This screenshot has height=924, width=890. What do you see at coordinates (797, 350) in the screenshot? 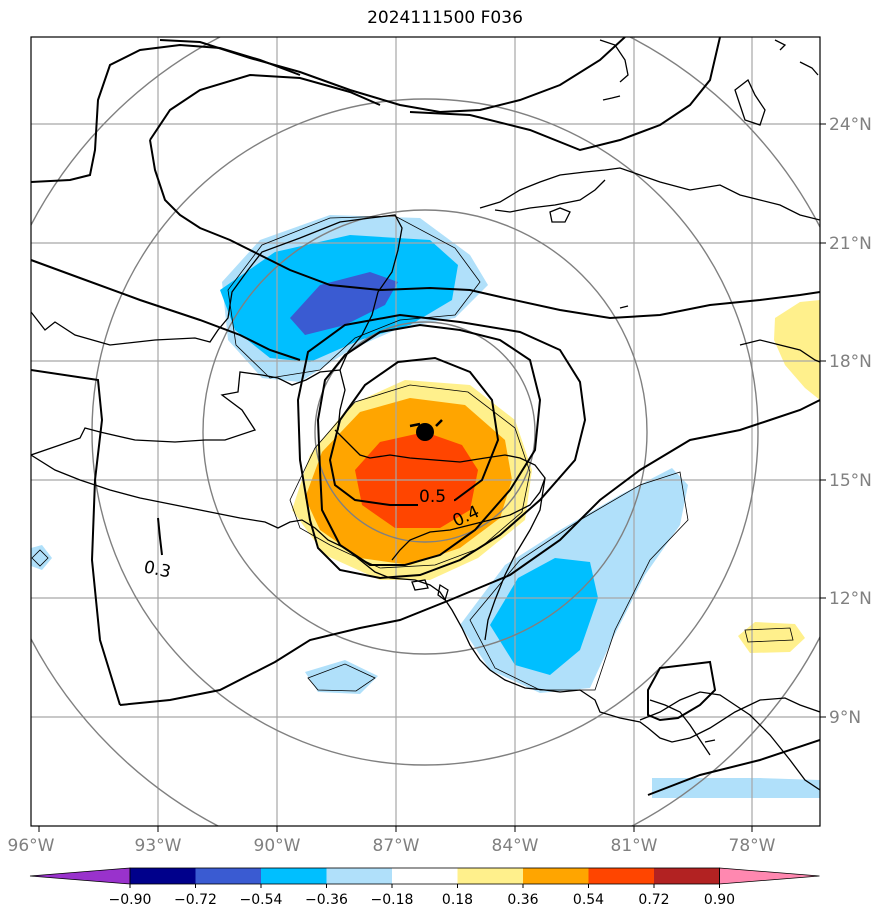
I see `positive-anomaly-east` at bounding box center [797, 350].